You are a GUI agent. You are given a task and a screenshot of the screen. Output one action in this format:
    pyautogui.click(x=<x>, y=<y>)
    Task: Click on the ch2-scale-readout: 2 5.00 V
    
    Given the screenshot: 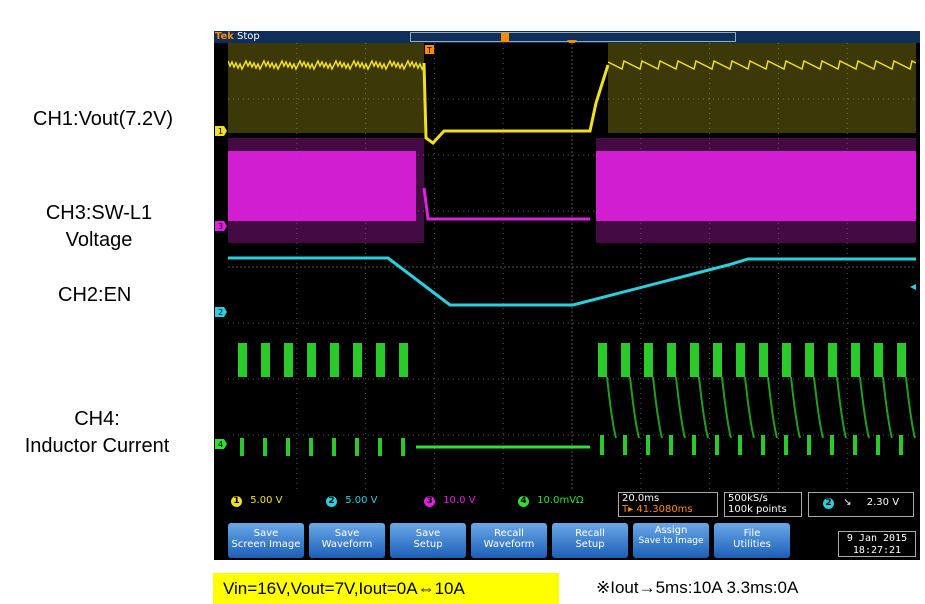 What is the action you would take?
    pyautogui.click(x=351, y=501)
    